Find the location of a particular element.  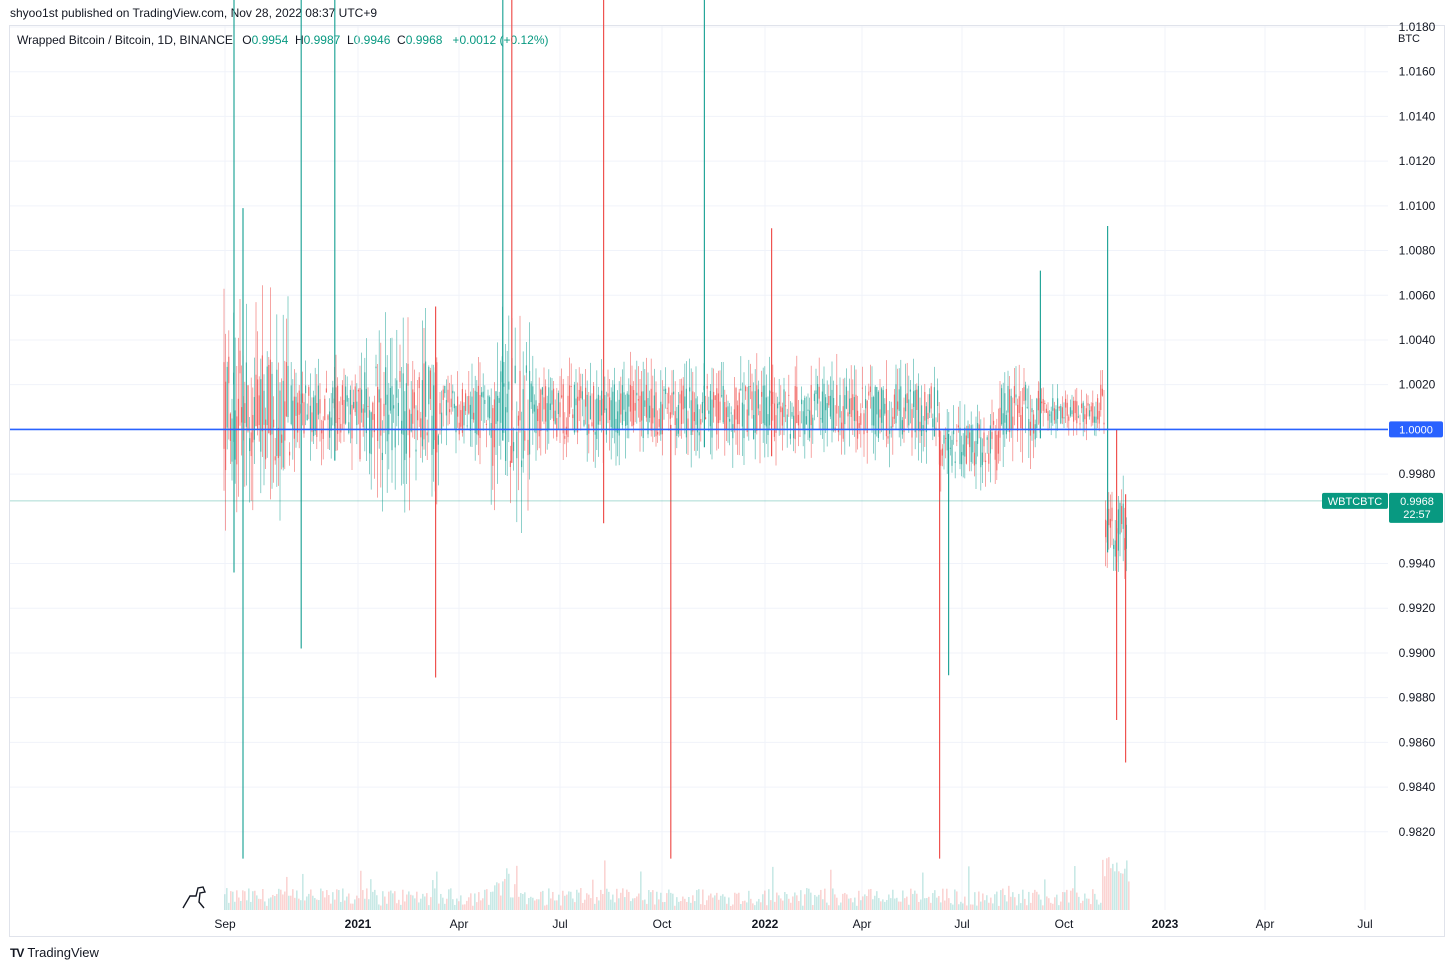

y-tick-label: 0.9880 is located at coordinates (1417, 698).